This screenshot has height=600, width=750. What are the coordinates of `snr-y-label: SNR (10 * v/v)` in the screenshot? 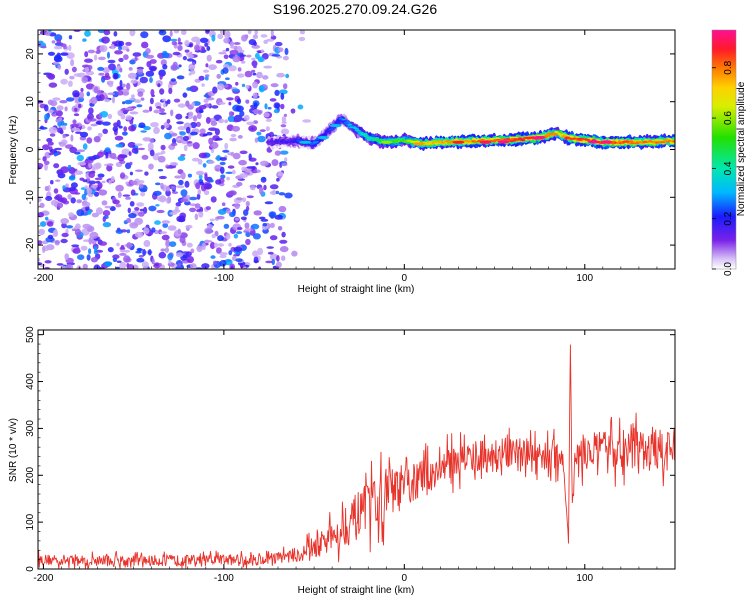 It's located at (13, 450).